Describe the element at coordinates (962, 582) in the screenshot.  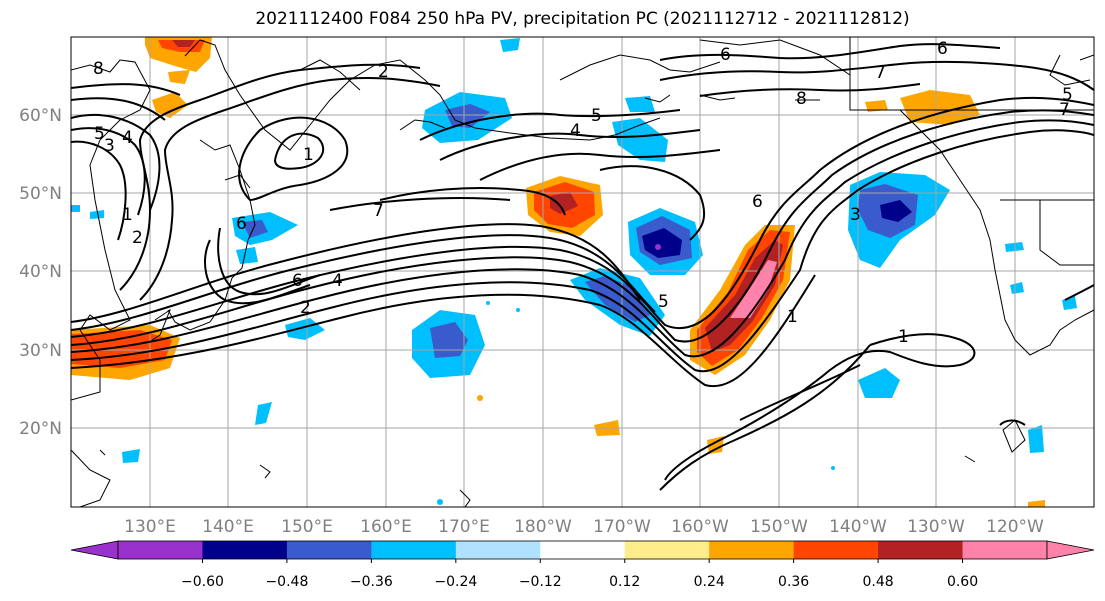
I see `colorbar-tick-label: 0.60` at that location.